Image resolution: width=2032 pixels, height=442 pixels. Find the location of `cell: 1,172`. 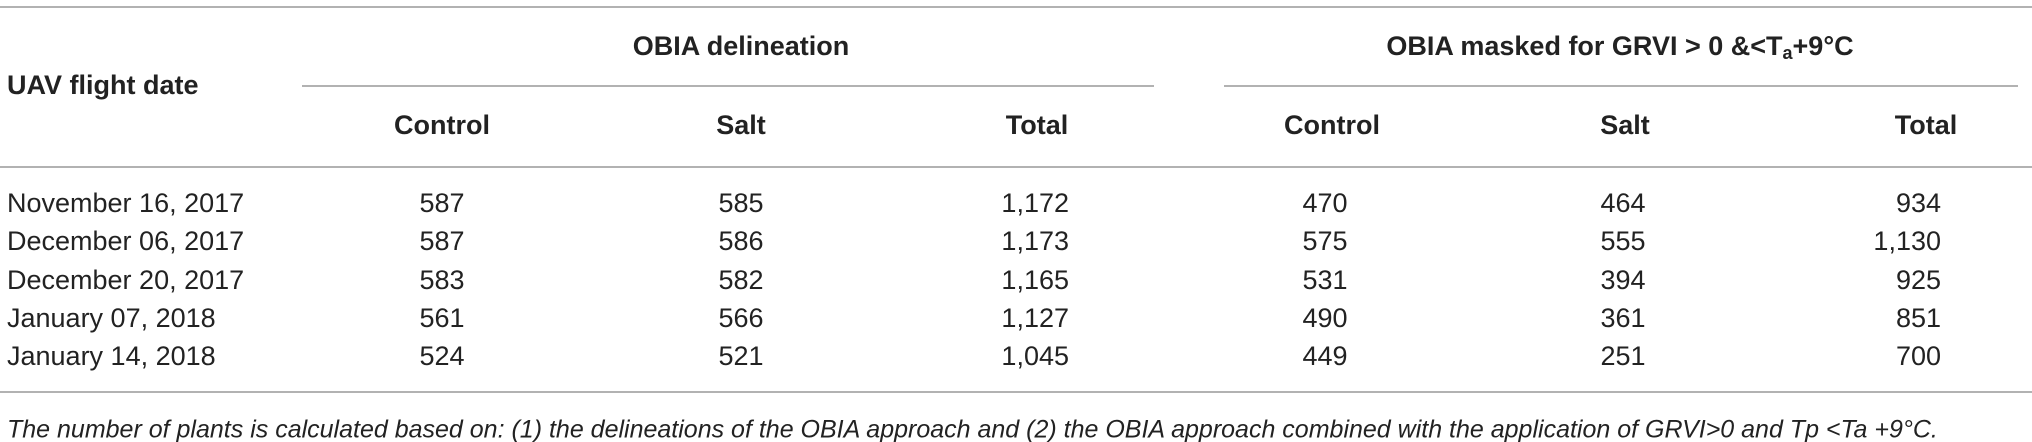

cell: 1,172 is located at coordinates (1035, 203).